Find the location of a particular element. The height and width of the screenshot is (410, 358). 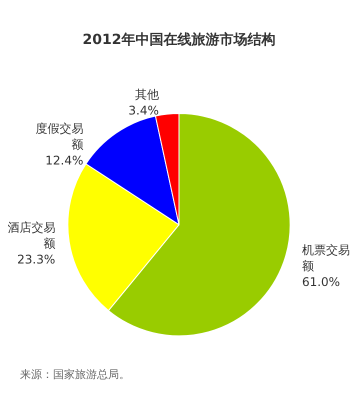

slice-label: 其他 is located at coordinates (146, 94).